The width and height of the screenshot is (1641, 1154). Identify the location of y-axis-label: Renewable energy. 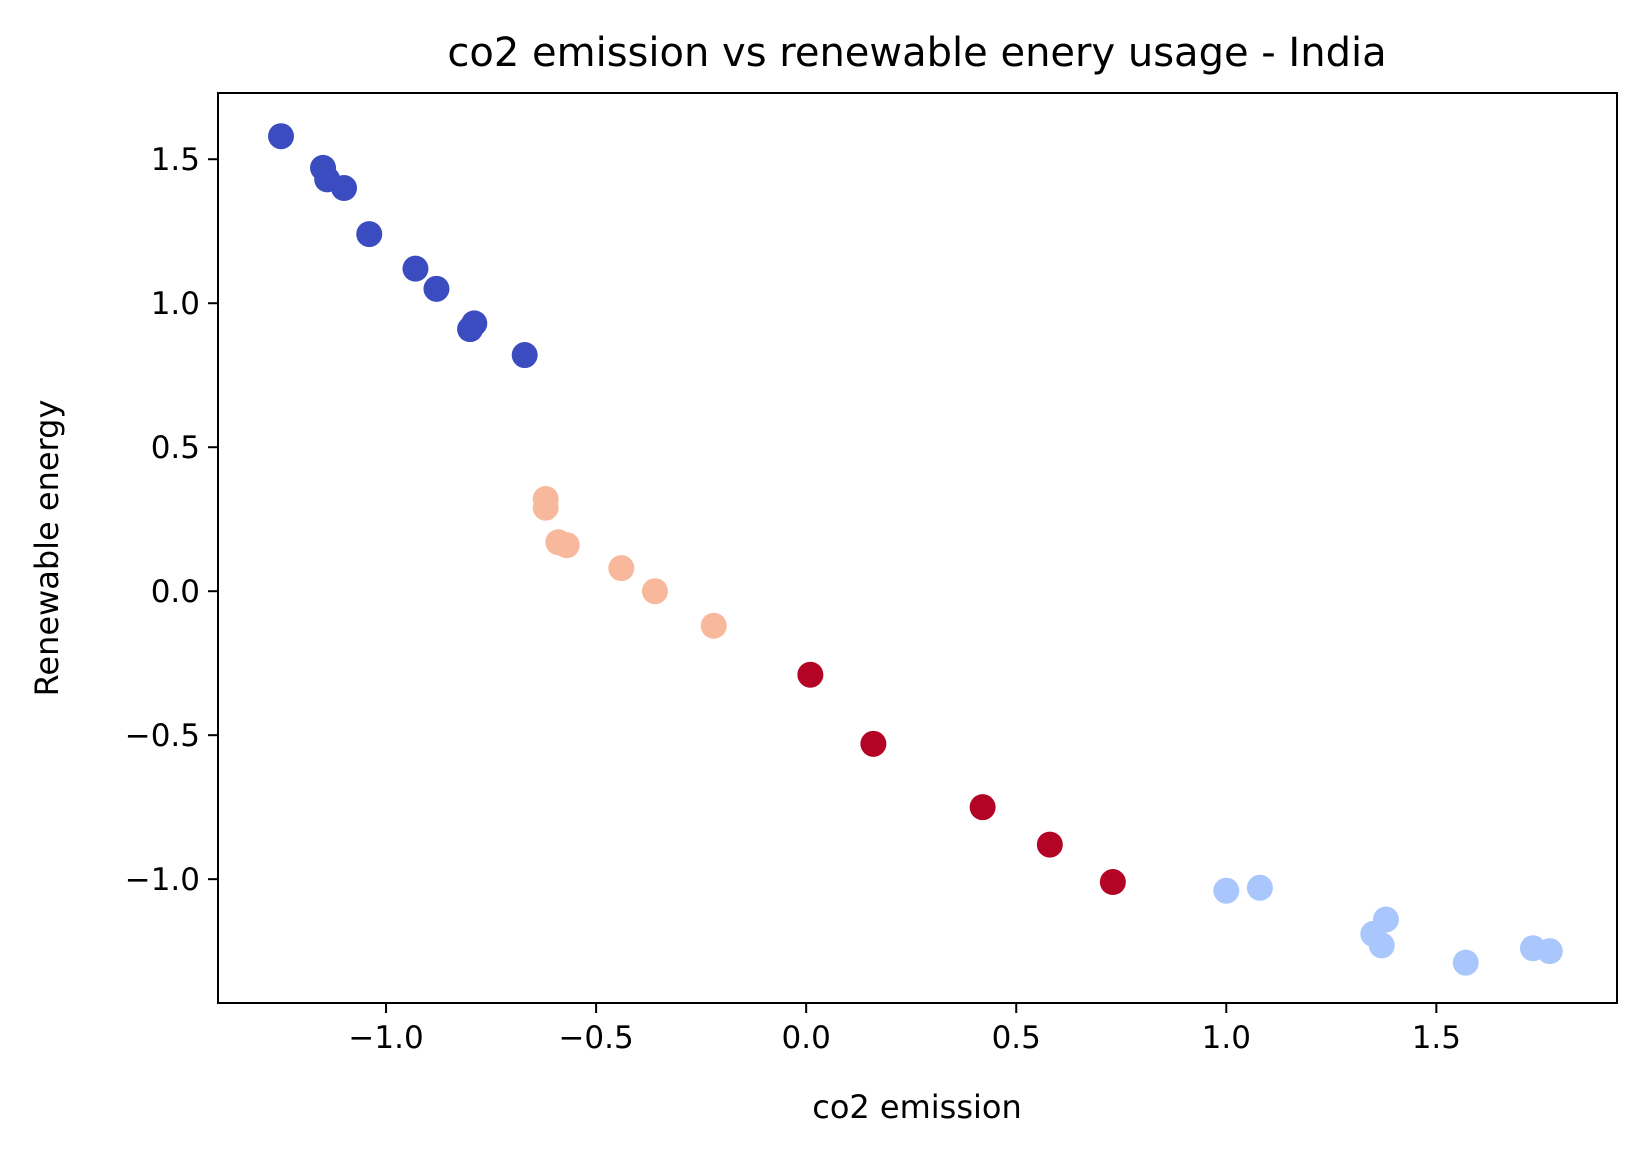
(47, 548).